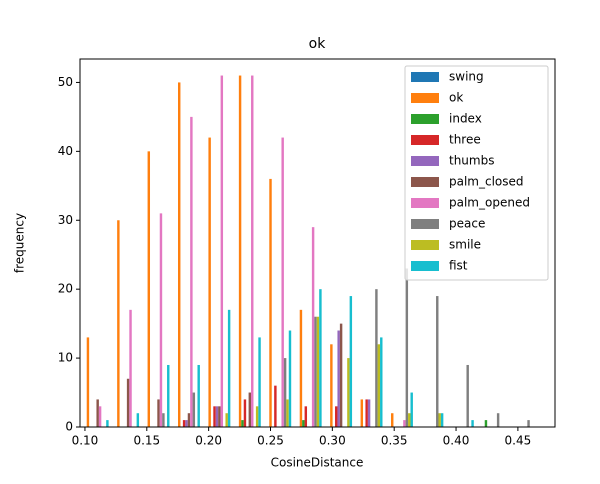 The image size is (600, 484). I want to click on x-tick-label: 0.15, so click(146, 441).